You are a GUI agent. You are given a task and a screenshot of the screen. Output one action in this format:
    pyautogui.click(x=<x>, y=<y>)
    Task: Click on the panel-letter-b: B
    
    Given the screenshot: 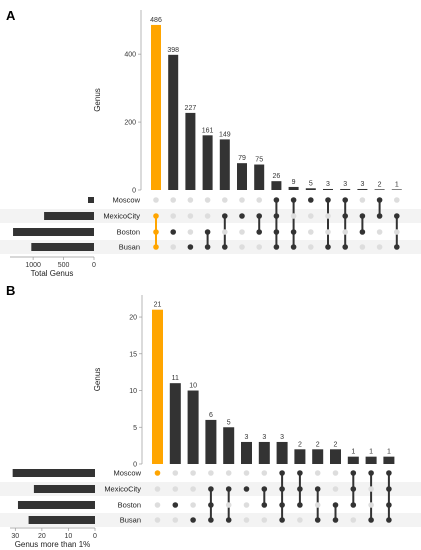 What is the action you would take?
    pyautogui.click(x=10, y=290)
    